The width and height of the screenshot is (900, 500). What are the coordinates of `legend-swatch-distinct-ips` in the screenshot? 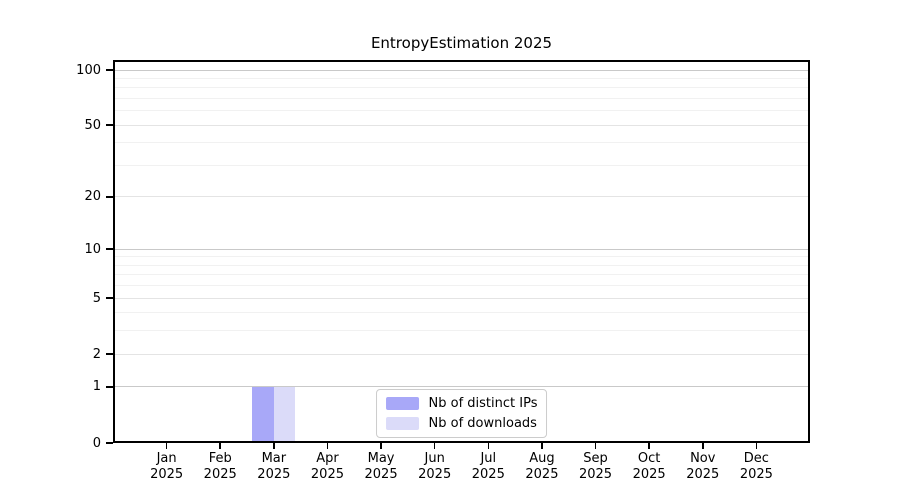 It's located at (402, 403).